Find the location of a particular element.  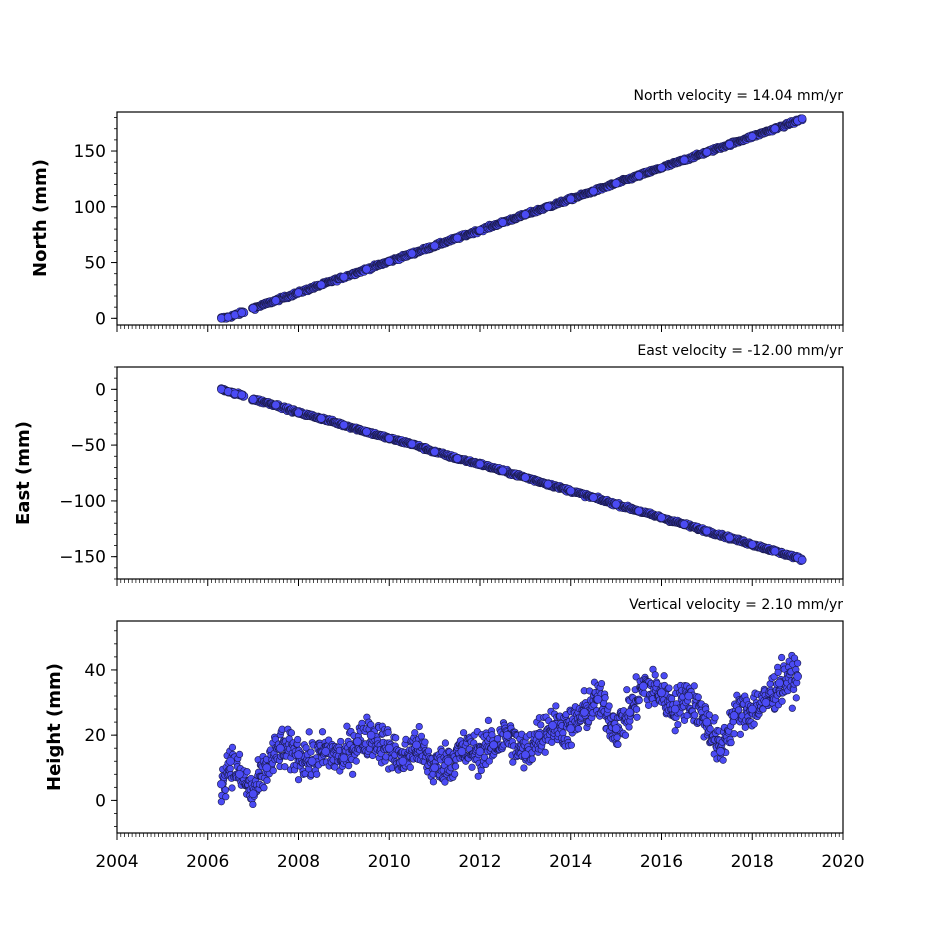

height-y-tick-label: 20 is located at coordinates (95, 736).